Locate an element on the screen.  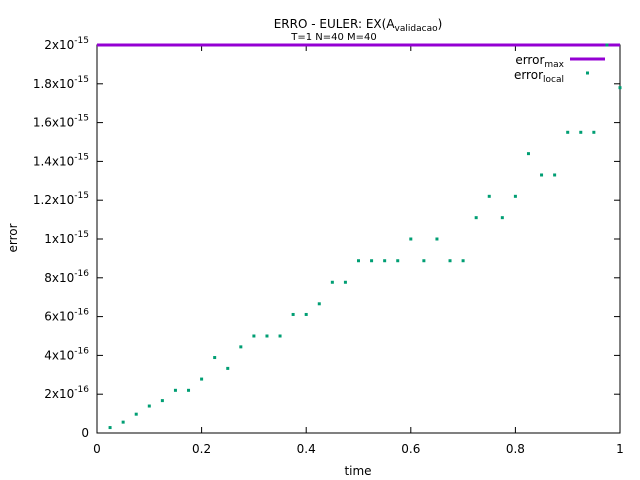
legend: errormax errorlocal is located at coordinates (559, 69).